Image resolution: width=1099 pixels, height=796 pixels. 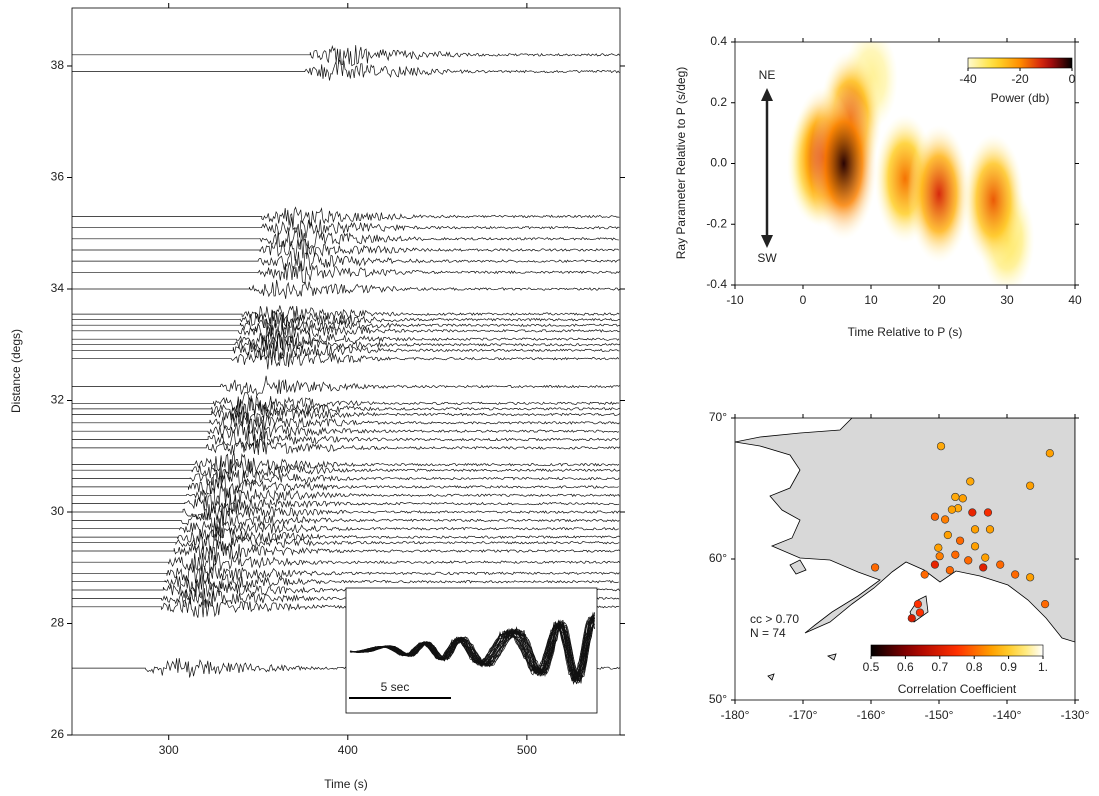 What do you see at coordinates (58, 65) in the screenshot?
I see `y-tick-label: 38` at bounding box center [58, 65].